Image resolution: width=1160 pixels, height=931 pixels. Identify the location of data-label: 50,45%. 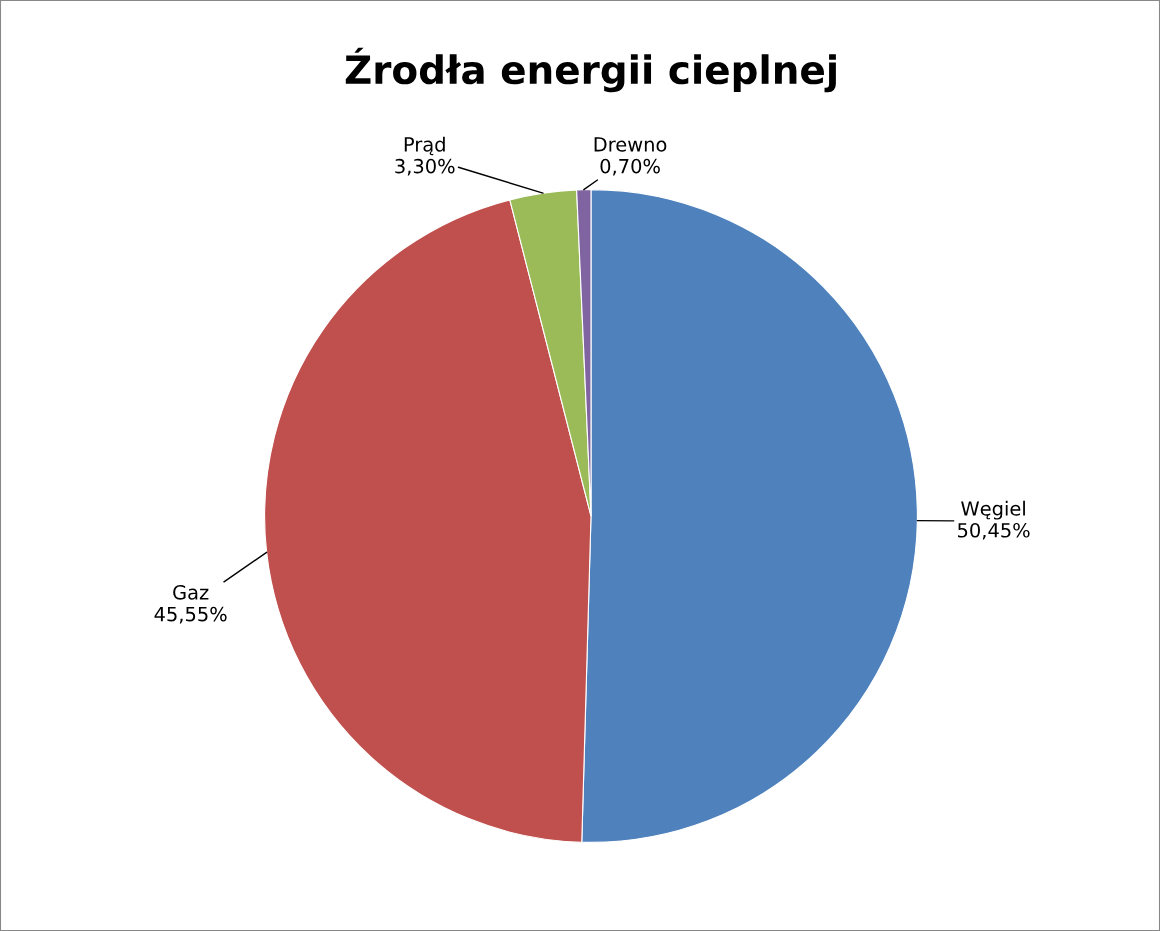
(994, 531).